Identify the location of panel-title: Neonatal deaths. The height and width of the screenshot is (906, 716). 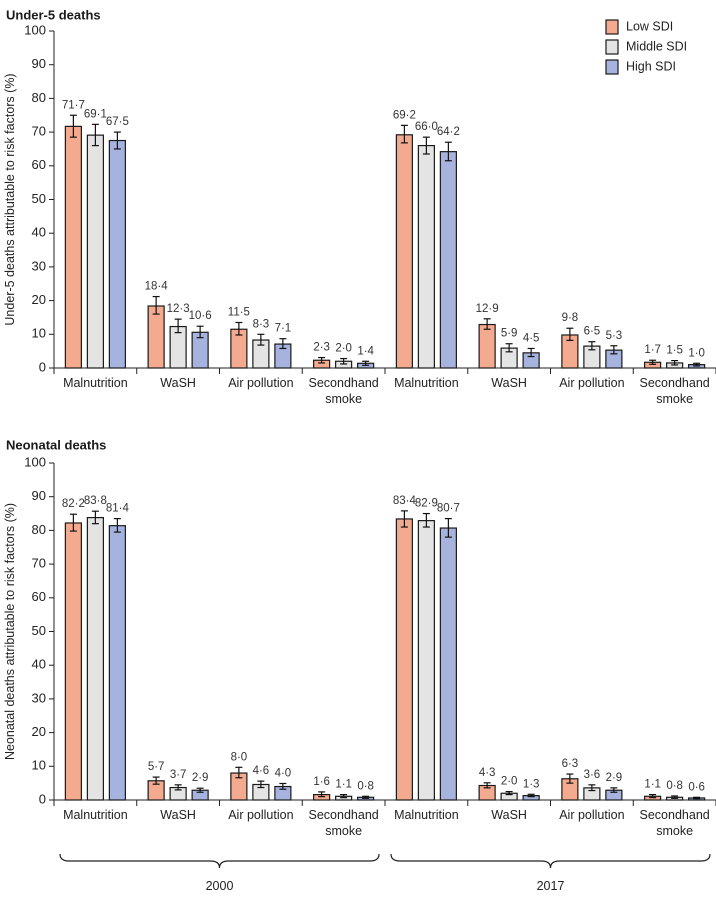
(56, 445).